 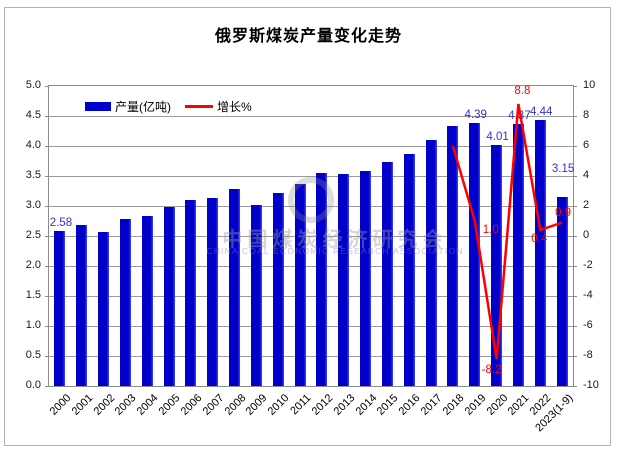 What do you see at coordinates (588, 295) in the screenshot?
I see `right-axis-tick-label: -4` at bounding box center [588, 295].